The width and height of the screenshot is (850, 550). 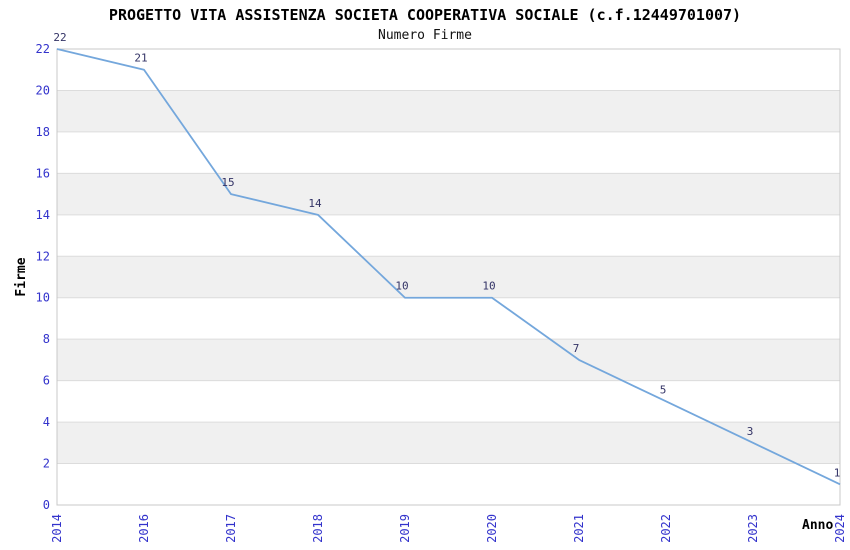 I want to click on point-label: 1, so click(x=837, y=472).